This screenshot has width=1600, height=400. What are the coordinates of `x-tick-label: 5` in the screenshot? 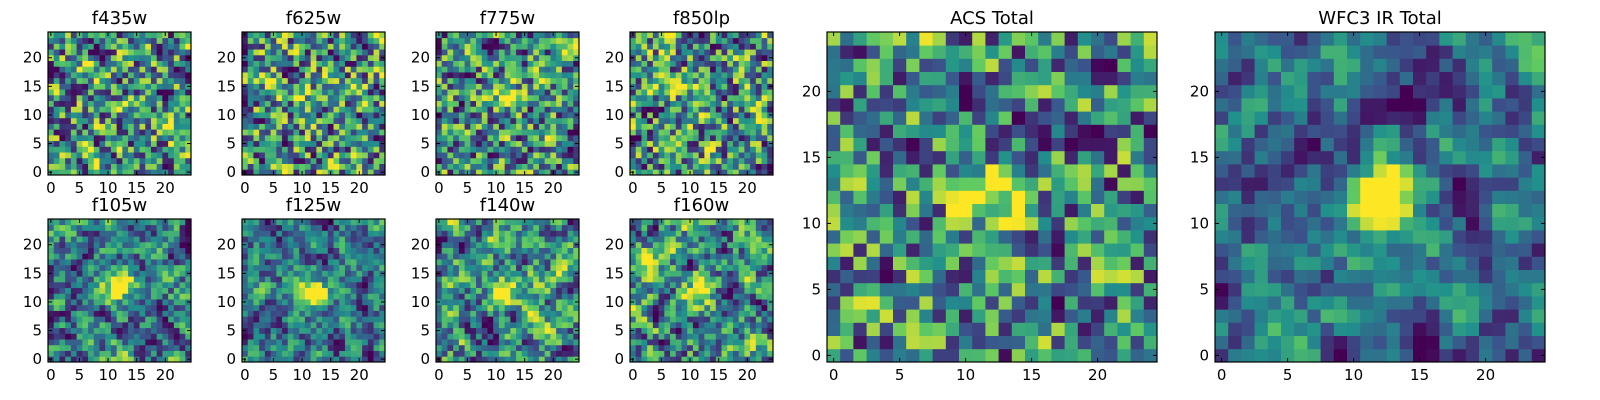 It's located at (662, 188).